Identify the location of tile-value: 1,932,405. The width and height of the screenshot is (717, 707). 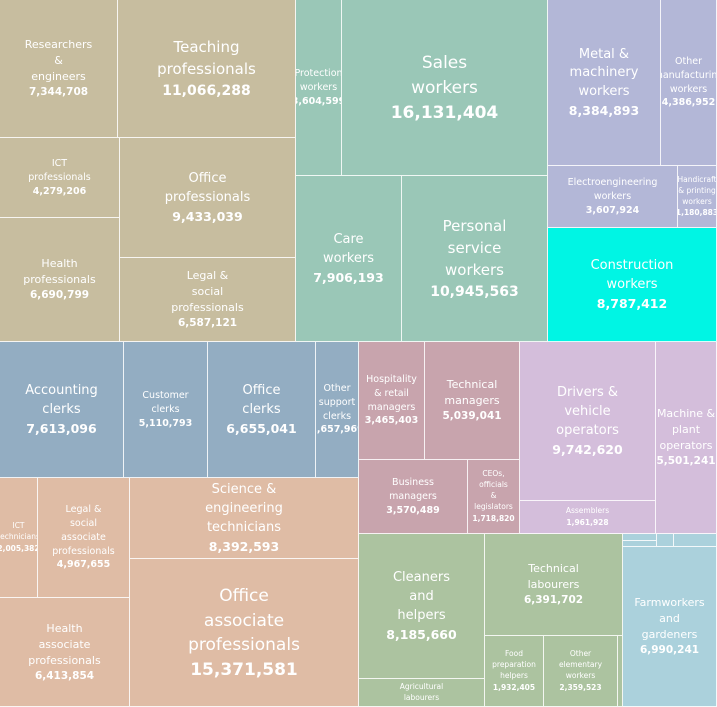
(514, 687).